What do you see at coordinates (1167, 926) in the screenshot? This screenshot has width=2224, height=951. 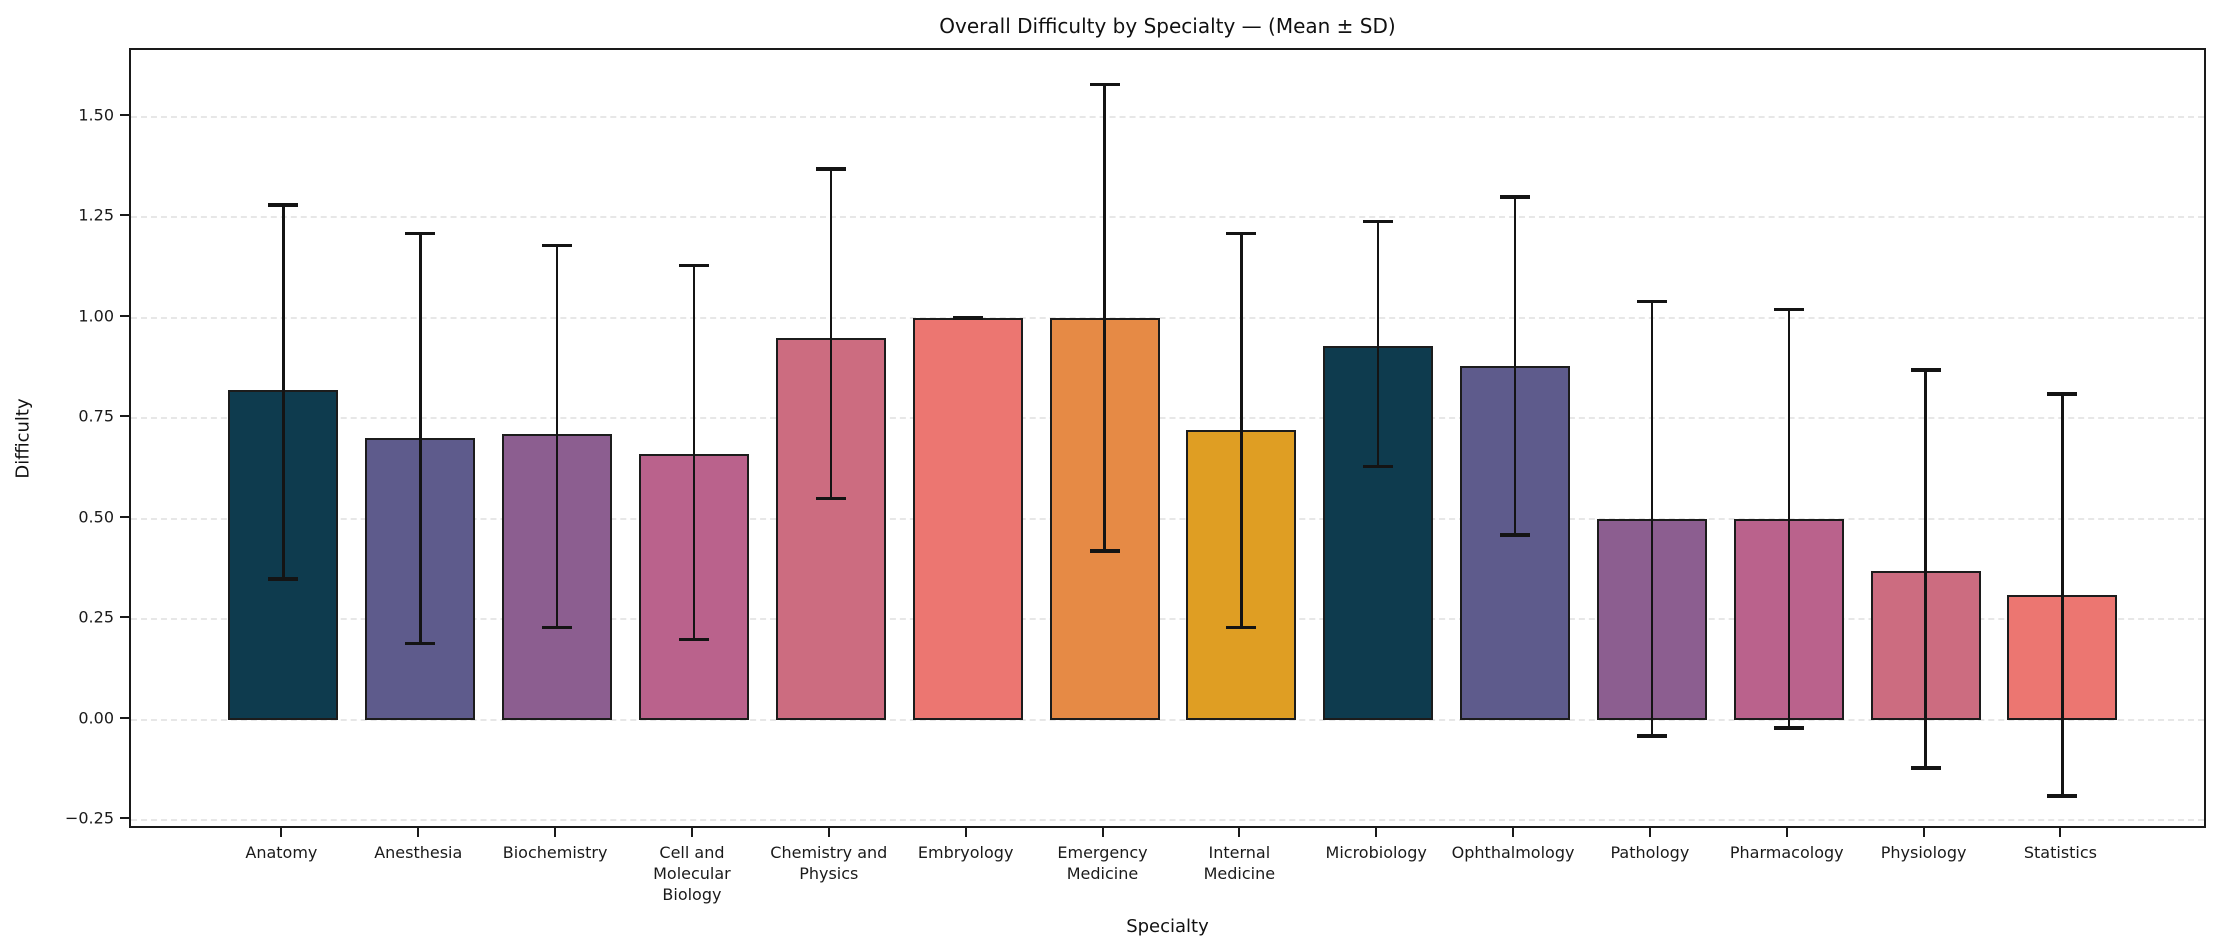 I see `x-axis-label: Specialty` at bounding box center [1167, 926].